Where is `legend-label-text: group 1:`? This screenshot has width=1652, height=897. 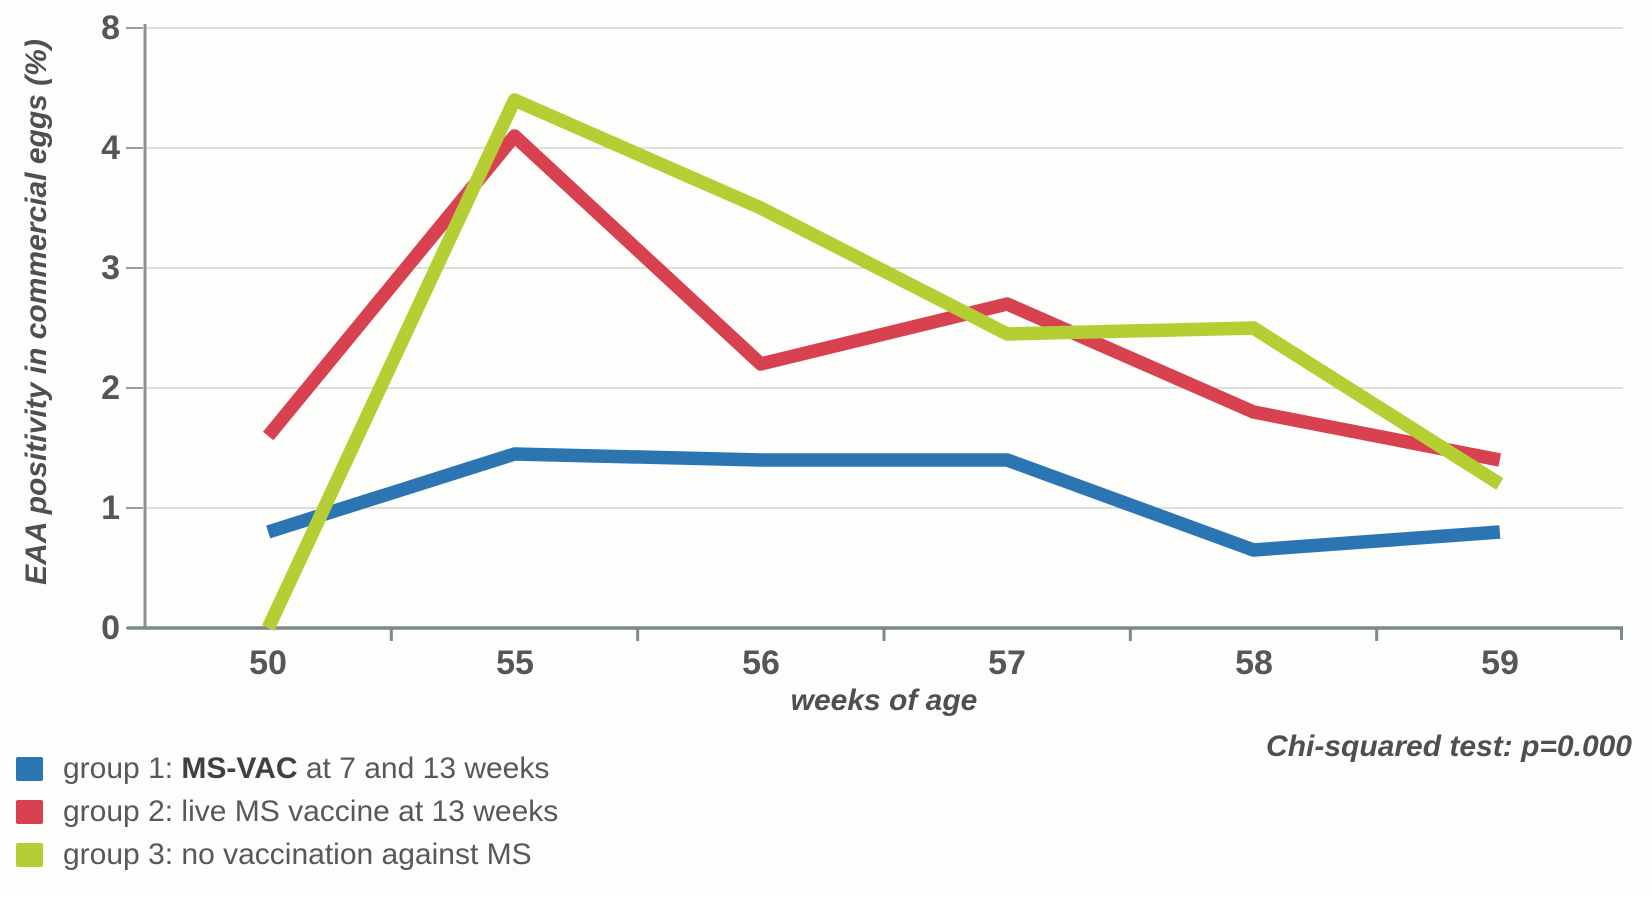 legend-label-text: group 1: is located at coordinates (122, 768).